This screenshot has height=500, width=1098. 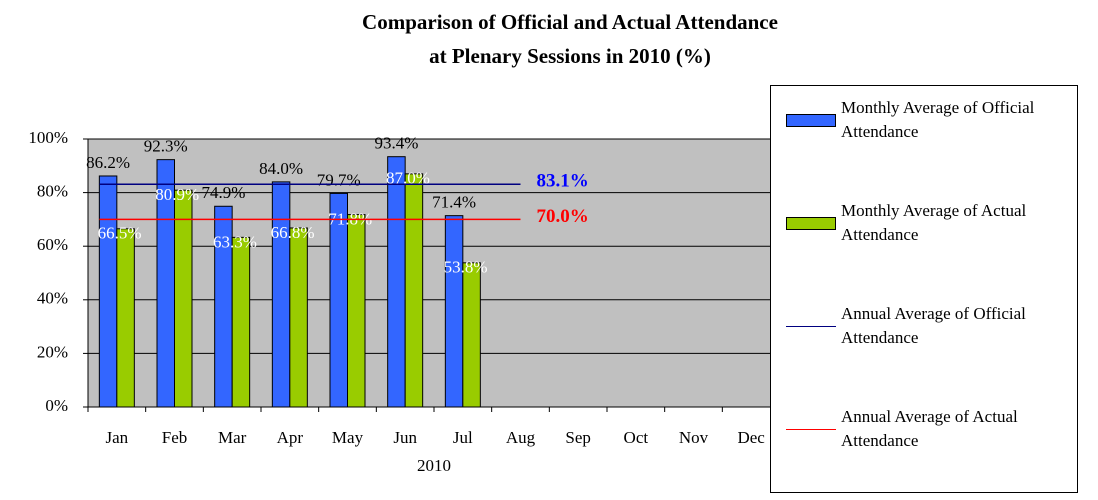 I want to click on x-tick-label: May, so click(x=348, y=437).